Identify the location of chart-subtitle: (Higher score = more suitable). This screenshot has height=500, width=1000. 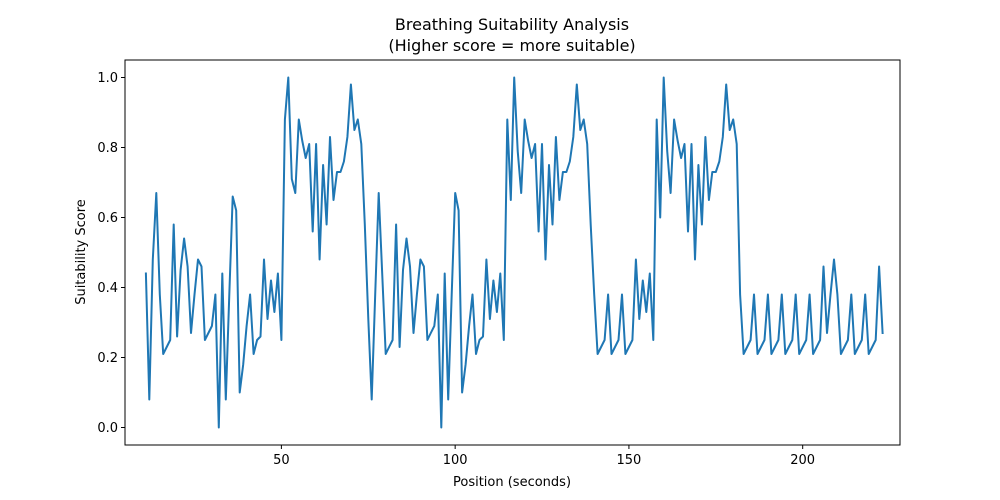
(511, 45).